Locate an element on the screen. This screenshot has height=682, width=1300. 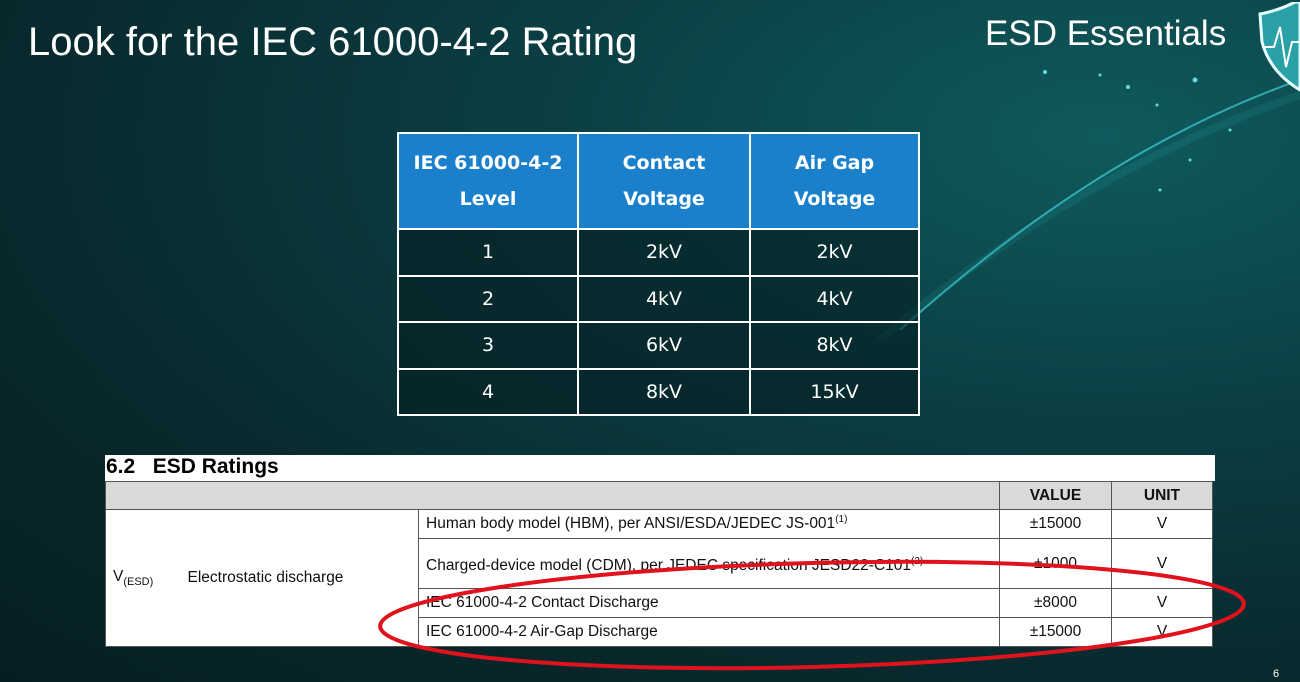
value-cell: ±1000 is located at coordinates (1055, 563).